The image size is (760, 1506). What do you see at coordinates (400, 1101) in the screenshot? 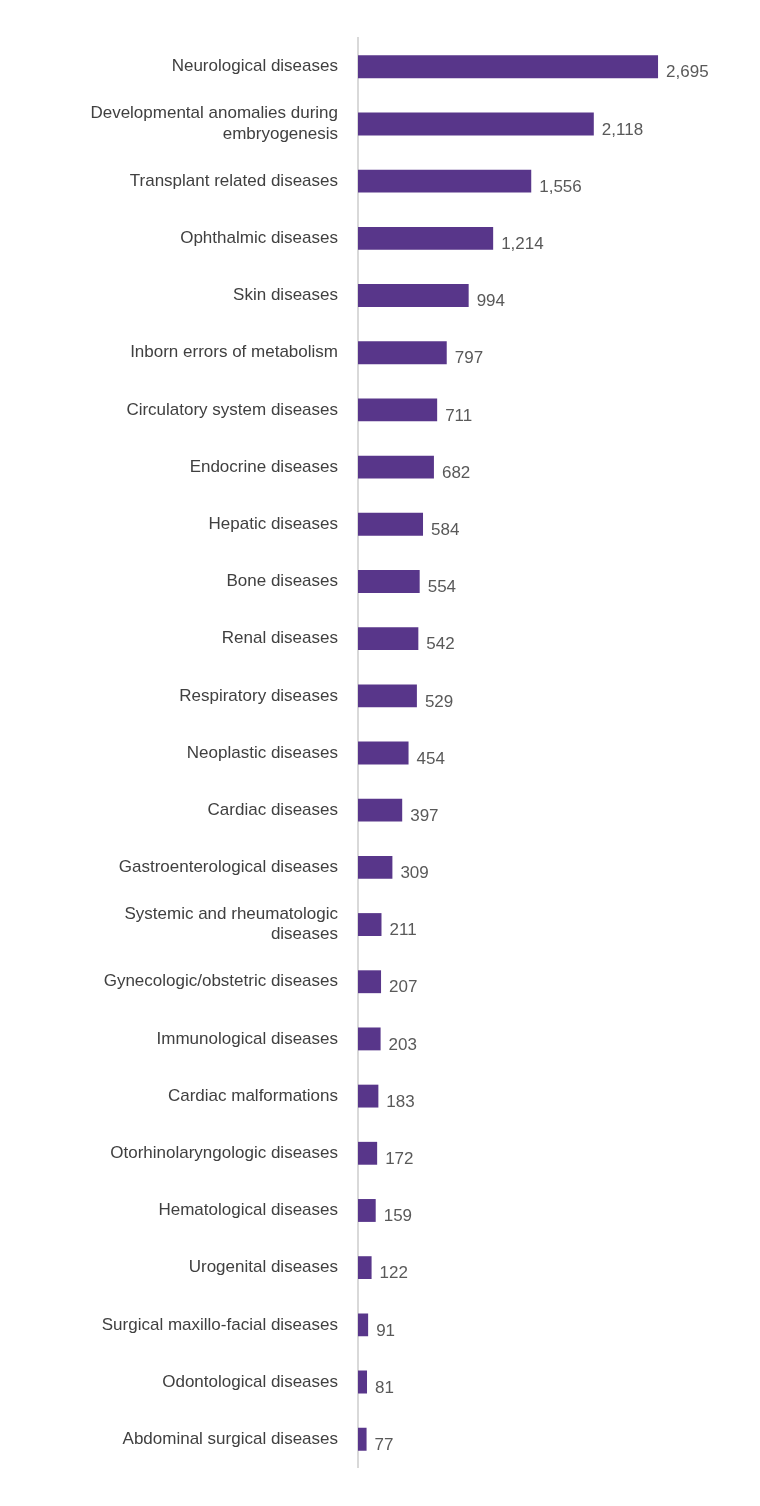
I see `data-label: 183` at bounding box center [400, 1101].